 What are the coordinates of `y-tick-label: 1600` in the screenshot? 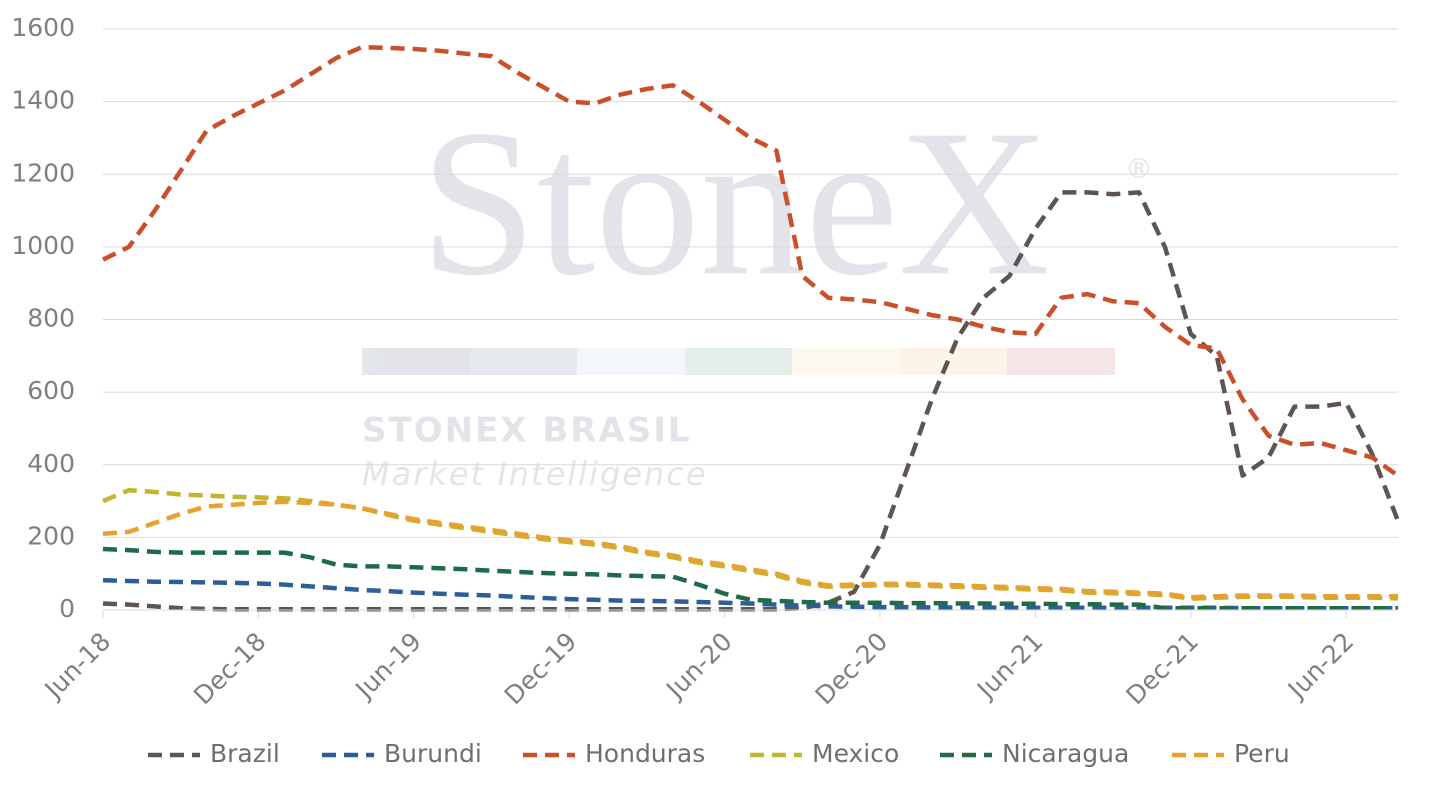 It's located at (43, 27).